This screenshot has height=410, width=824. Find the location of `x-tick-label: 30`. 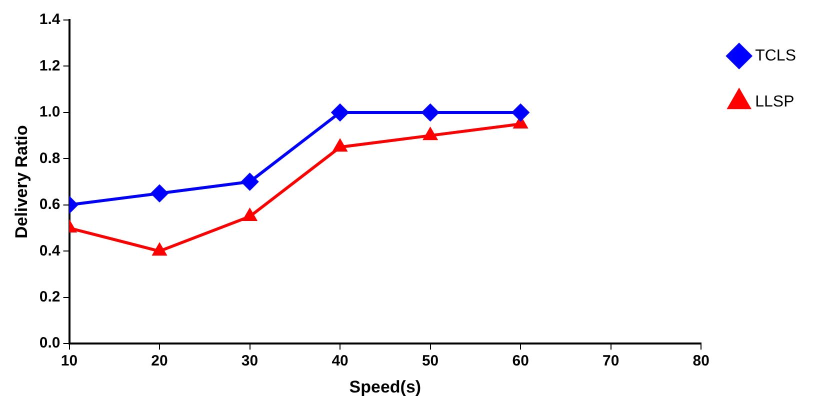

x-tick-label: 30 is located at coordinates (249, 361).